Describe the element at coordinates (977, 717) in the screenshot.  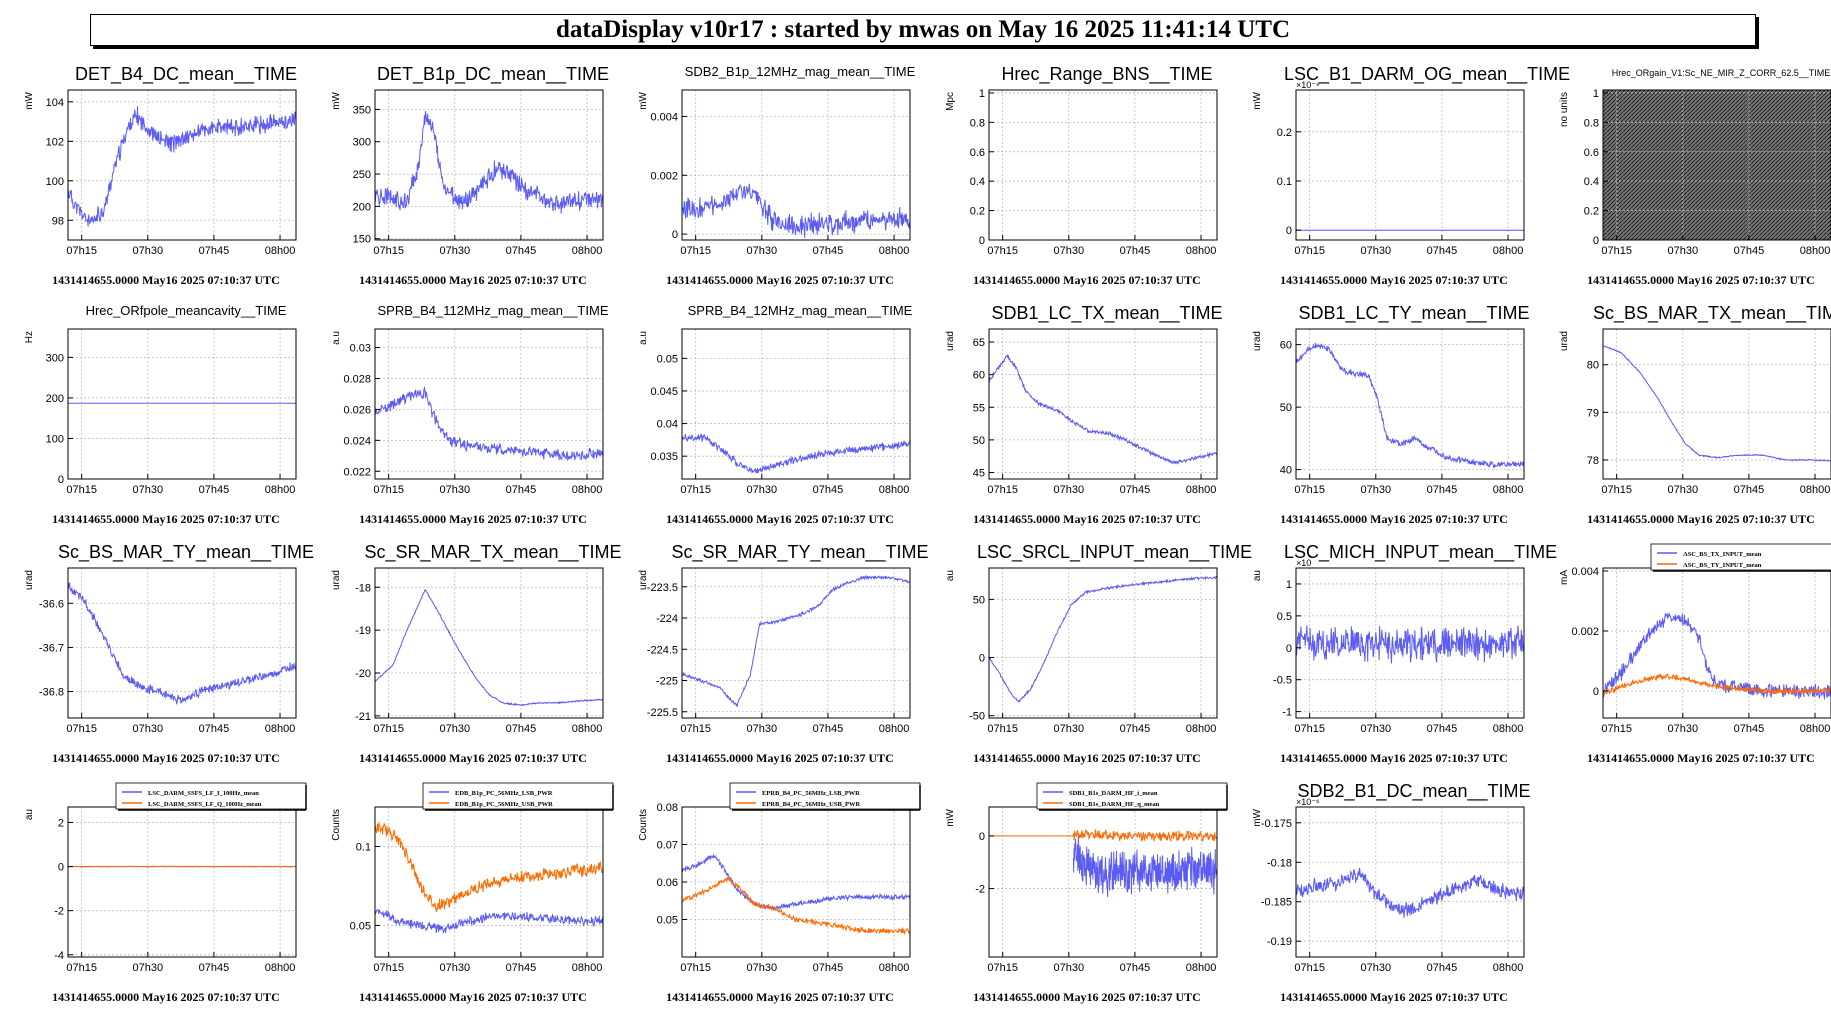
I see `y-tick-label: -50` at that location.